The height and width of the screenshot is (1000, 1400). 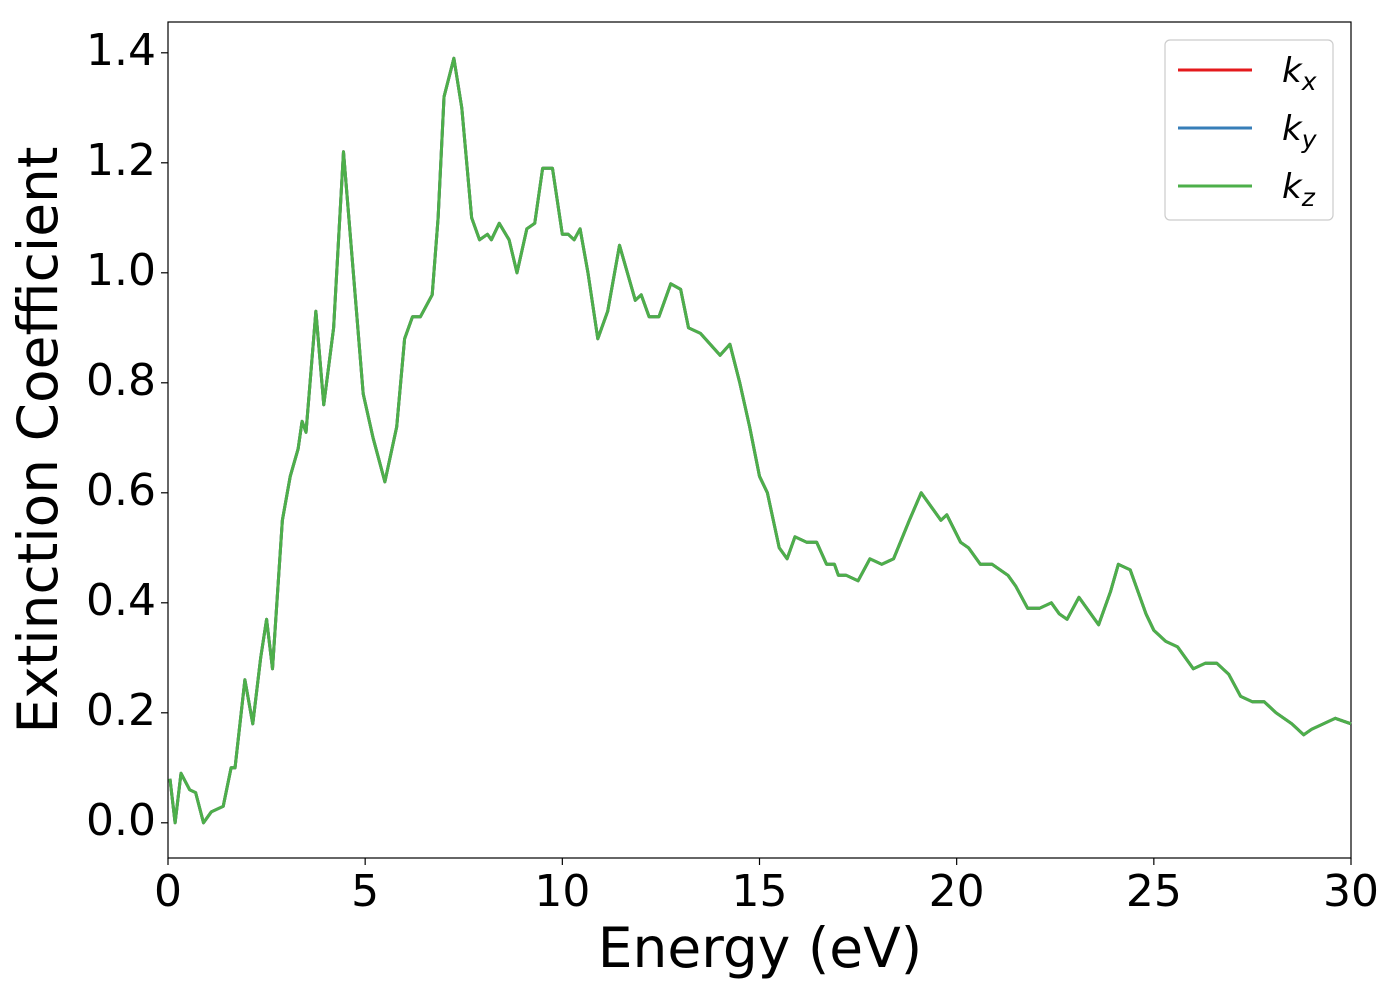 I want to click on x-tick-label: 30, so click(x=1351, y=891).